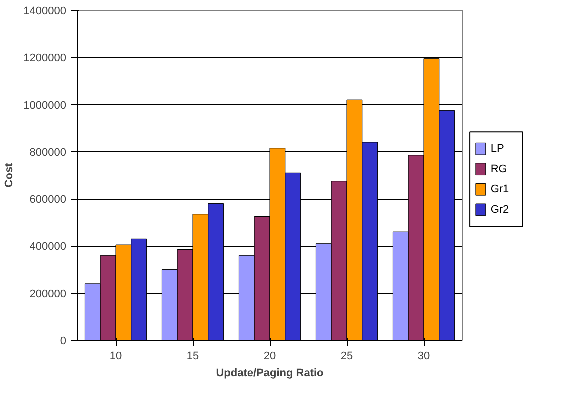  I want to click on x-axis-title: Update/Paging Ratio, so click(270, 374).